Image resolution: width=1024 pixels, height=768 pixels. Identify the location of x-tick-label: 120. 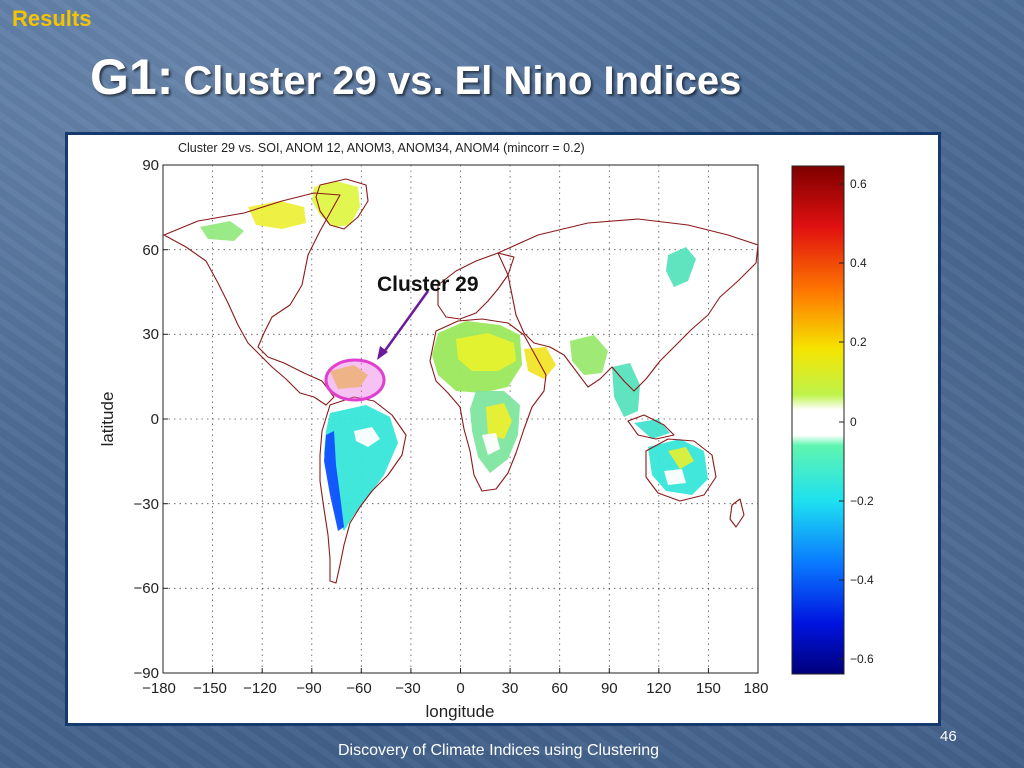
(658, 688).